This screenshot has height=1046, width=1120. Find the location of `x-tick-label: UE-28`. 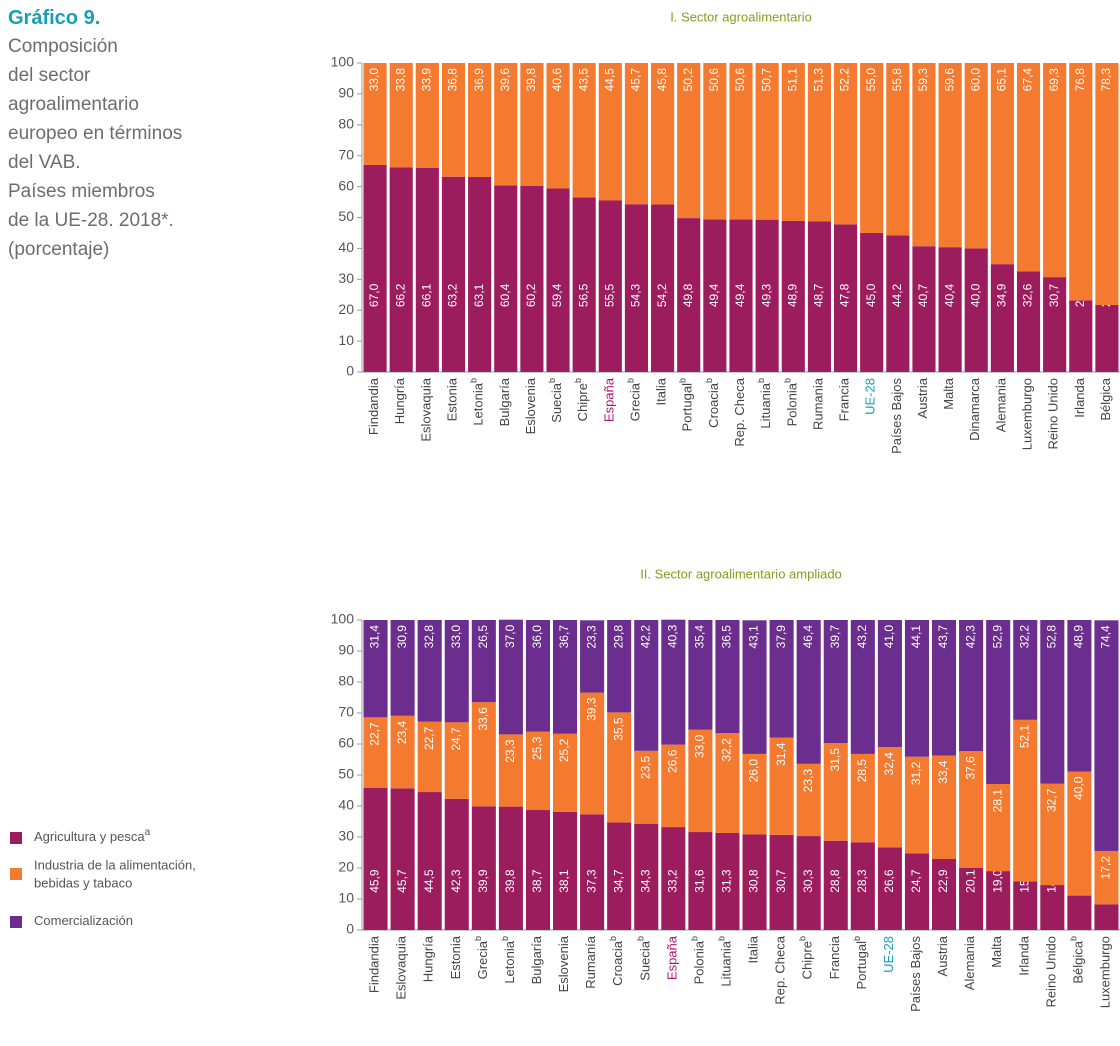

x-tick-label: UE-28 is located at coordinates (870, 396).